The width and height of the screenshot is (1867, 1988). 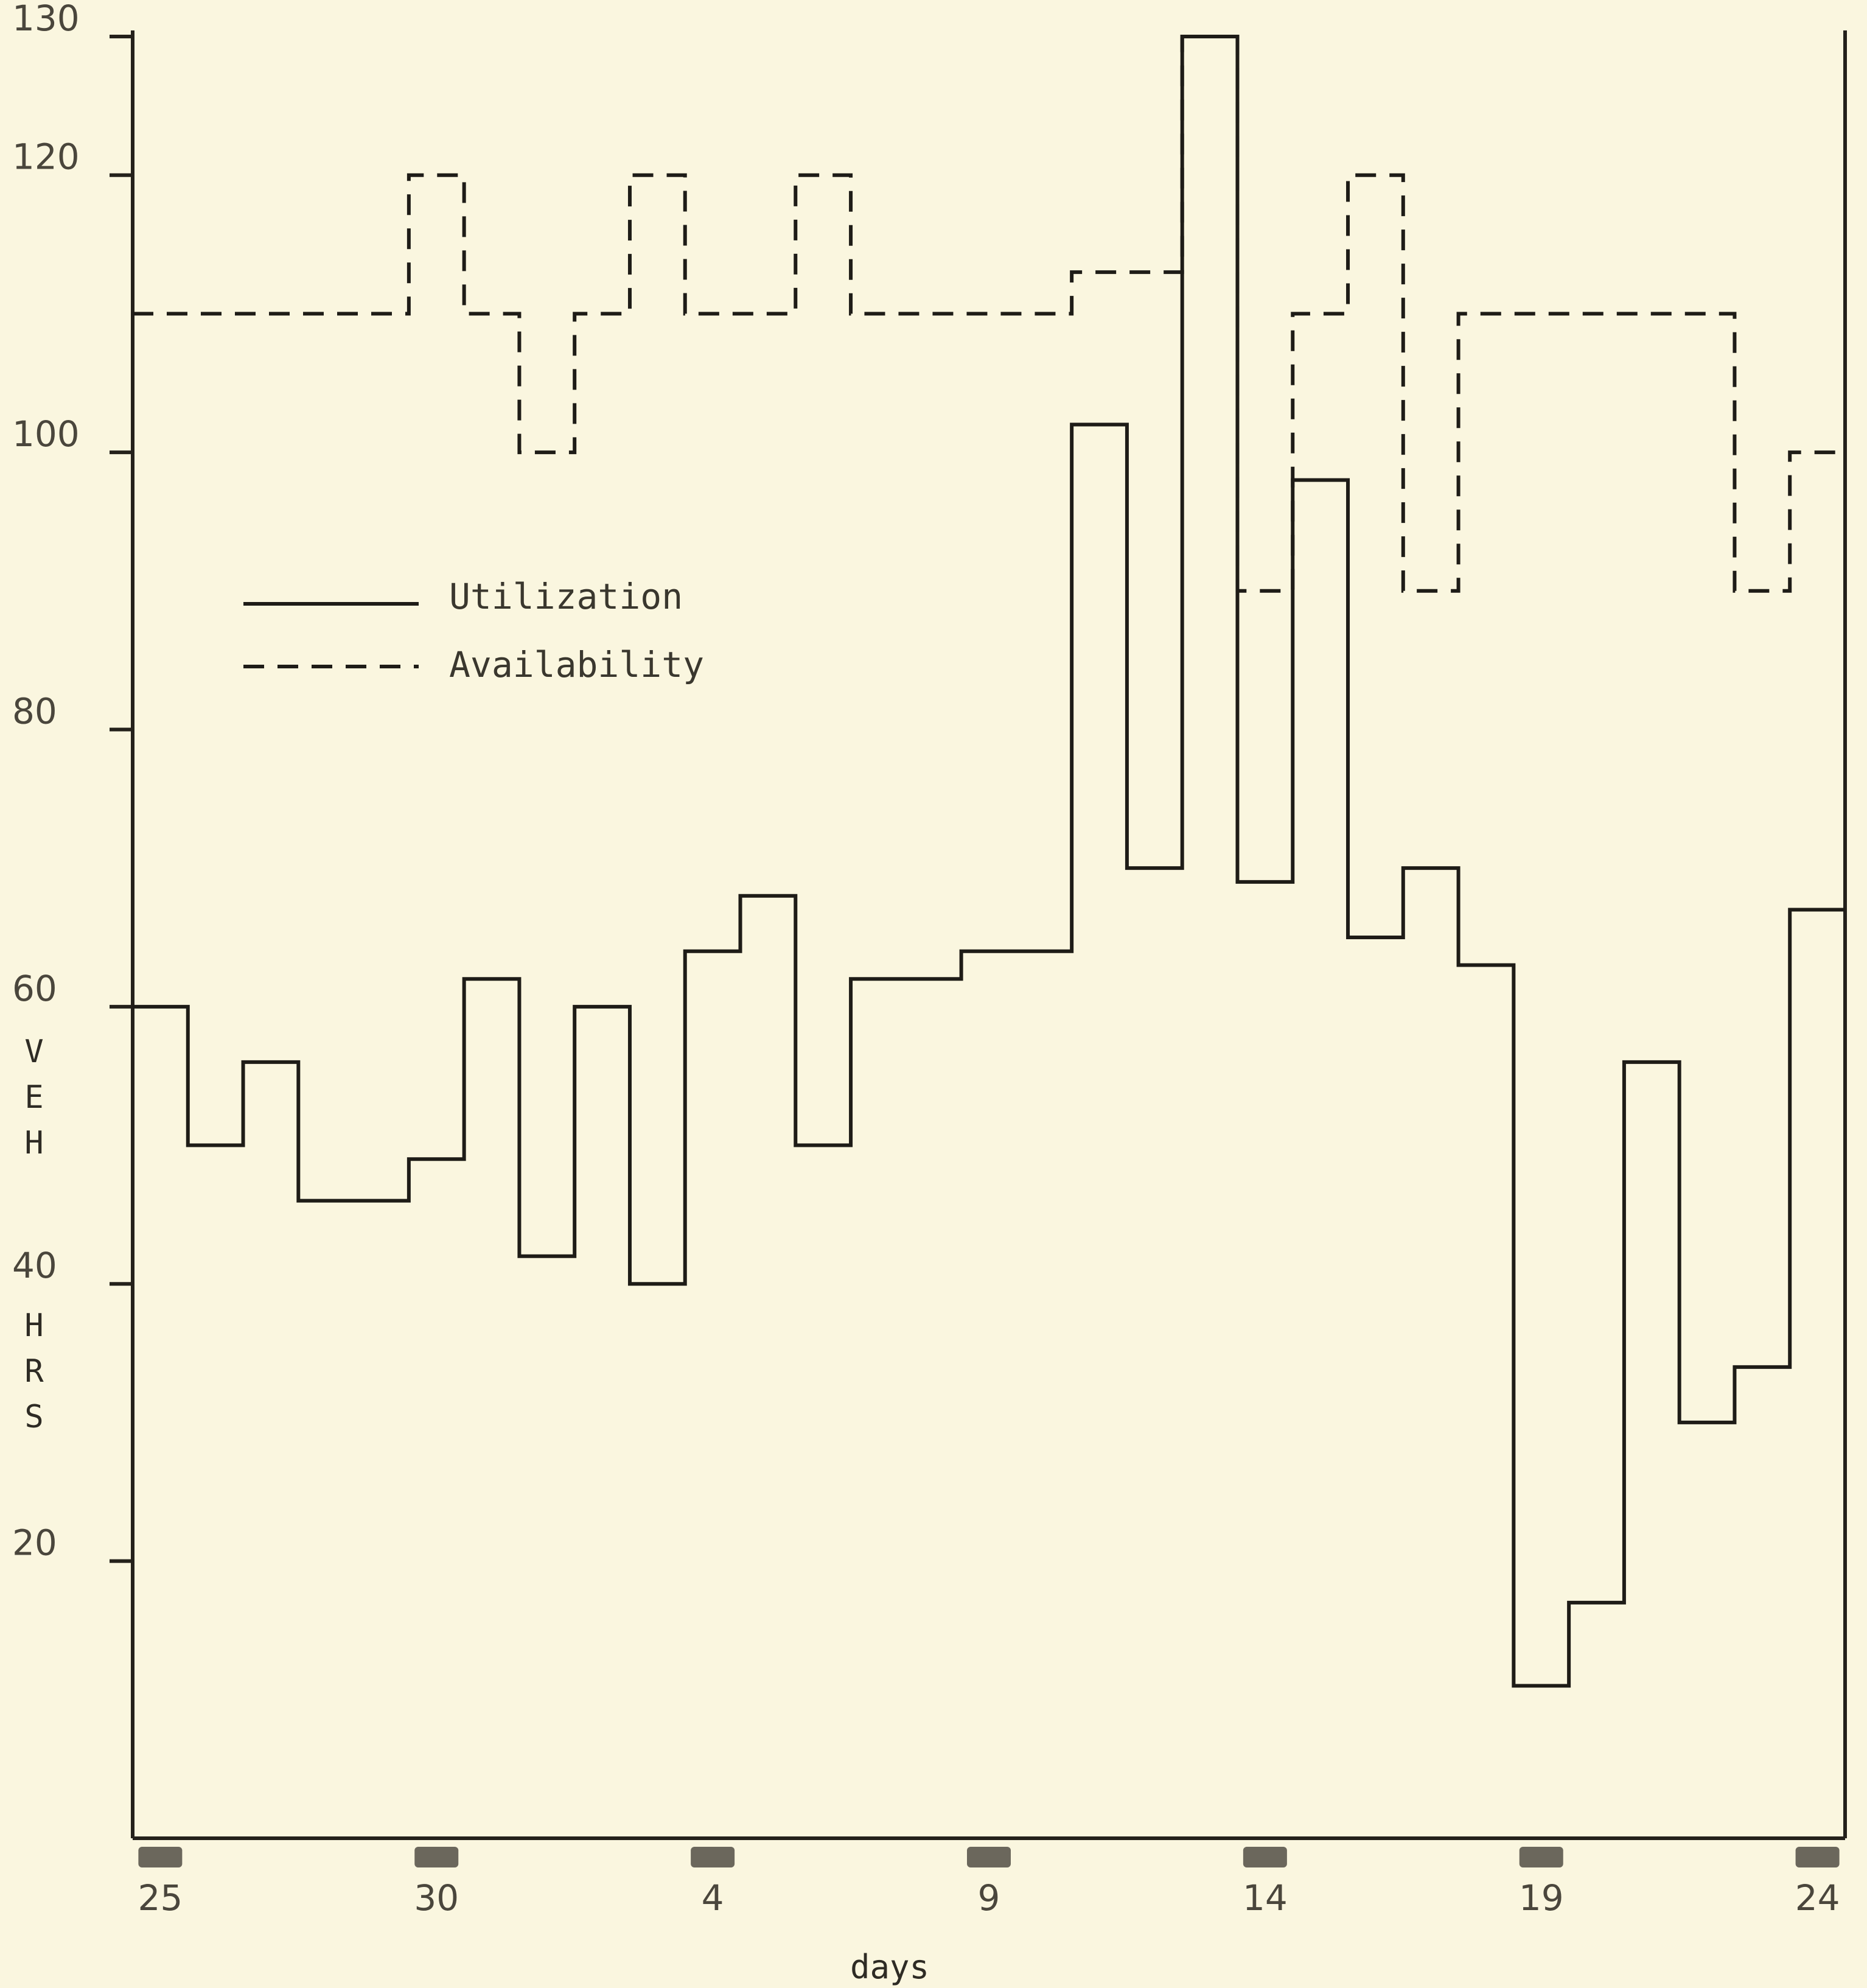 I want to click on legend-utilization-label: Utilization, so click(x=566, y=596).